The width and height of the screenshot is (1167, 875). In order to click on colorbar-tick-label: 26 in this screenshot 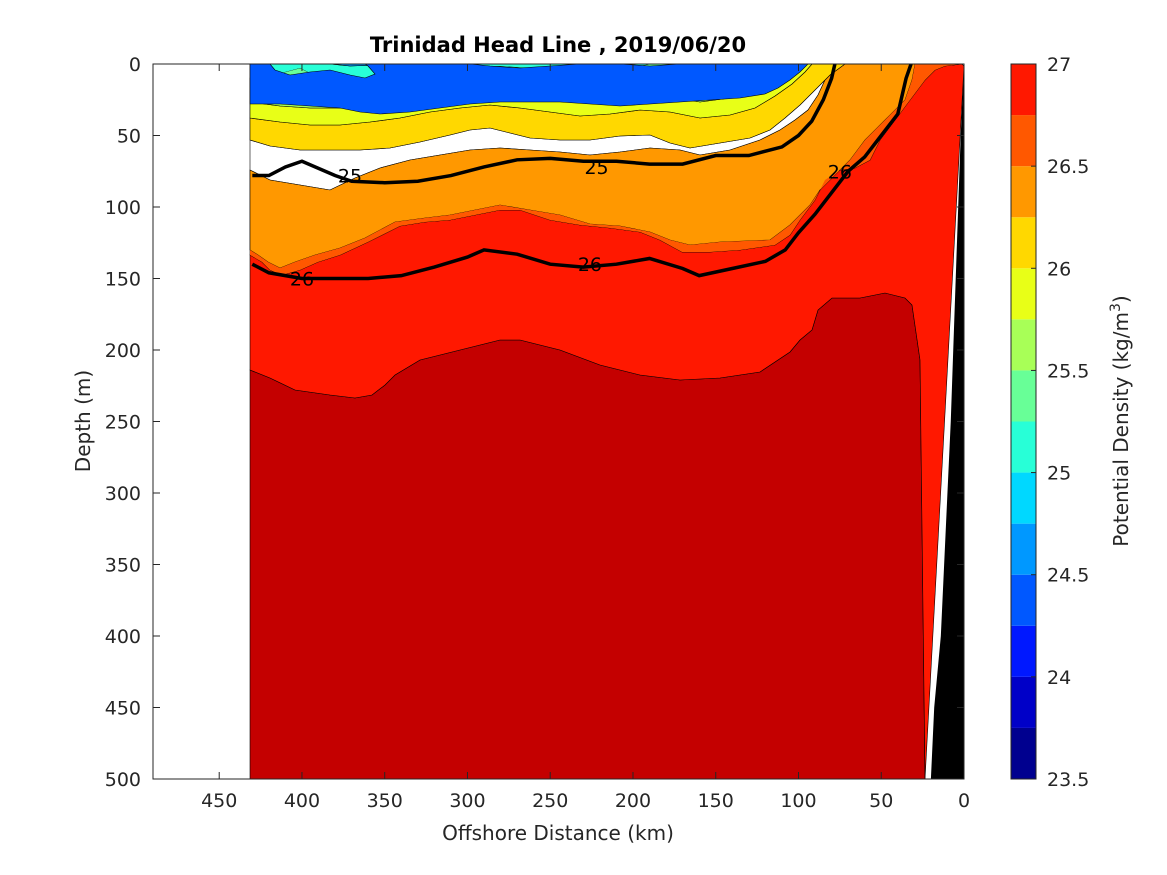, I will do `click(1059, 269)`.